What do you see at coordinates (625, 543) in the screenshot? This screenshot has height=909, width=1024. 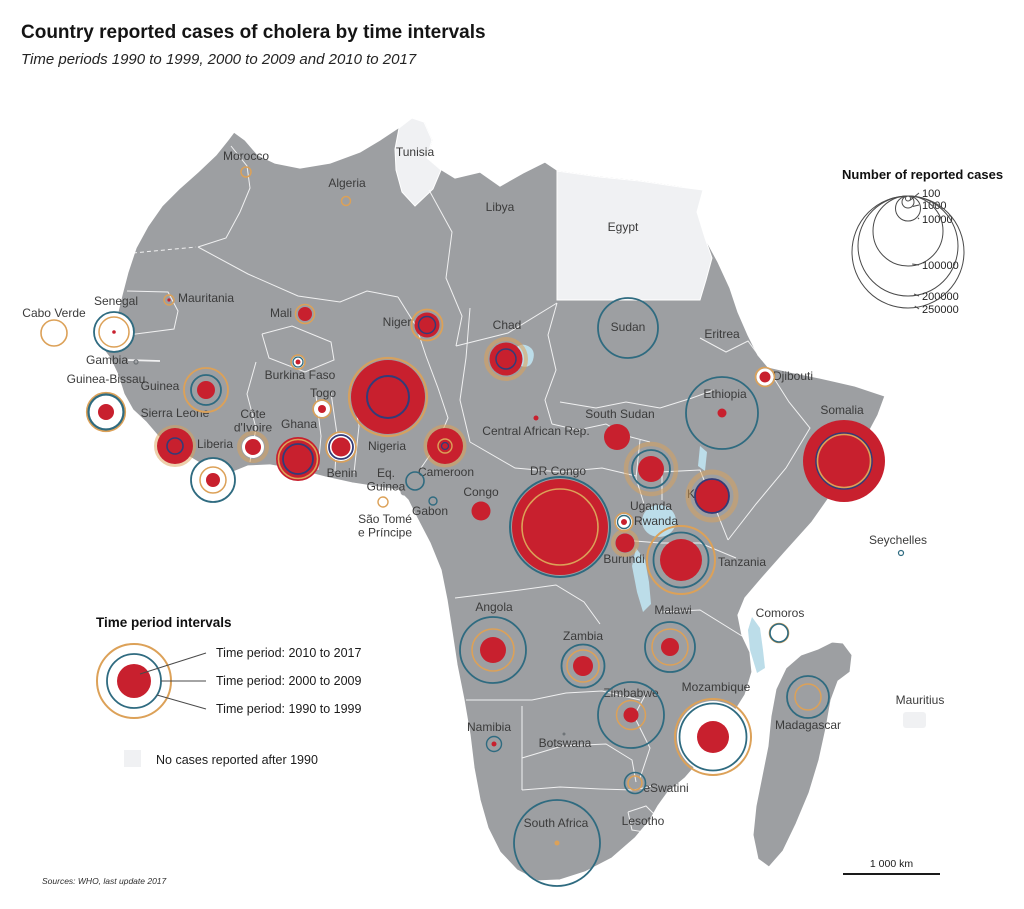 I see `bubble-burundi` at bounding box center [625, 543].